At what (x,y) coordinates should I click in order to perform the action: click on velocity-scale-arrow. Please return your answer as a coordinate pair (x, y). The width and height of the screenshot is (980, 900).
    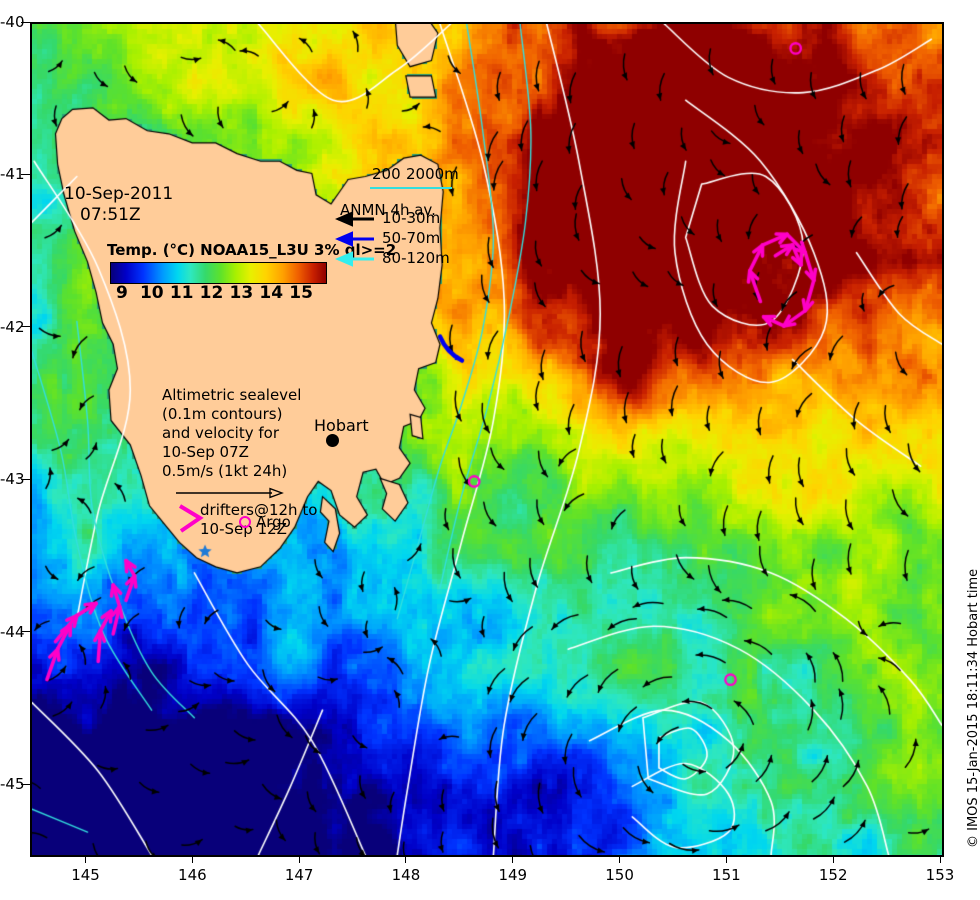
    Looking at the image, I should click on (230, 493).